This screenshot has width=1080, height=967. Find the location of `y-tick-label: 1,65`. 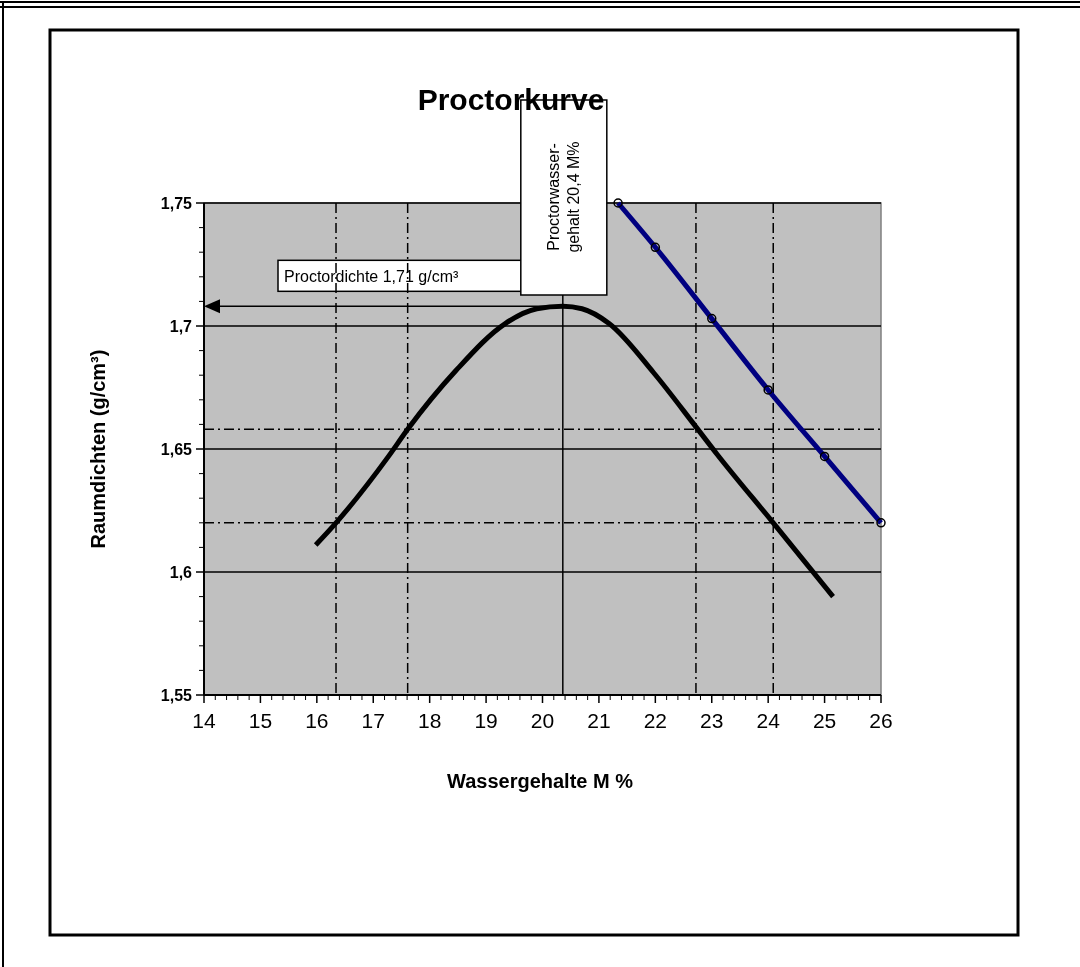

y-tick-label: 1,65 is located at coordinates (176, 449).